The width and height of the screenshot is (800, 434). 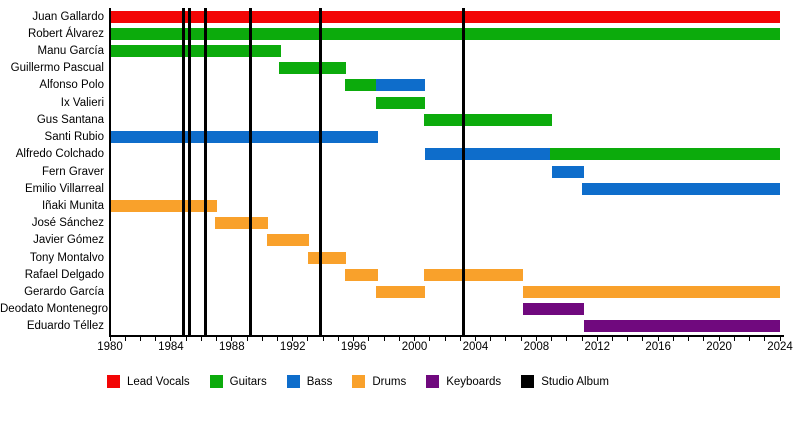 What do you see at coordinates (780, 347) in the screenshot?
I see `x-axis-tick-label: 2024` at bounding box center [780, 347].